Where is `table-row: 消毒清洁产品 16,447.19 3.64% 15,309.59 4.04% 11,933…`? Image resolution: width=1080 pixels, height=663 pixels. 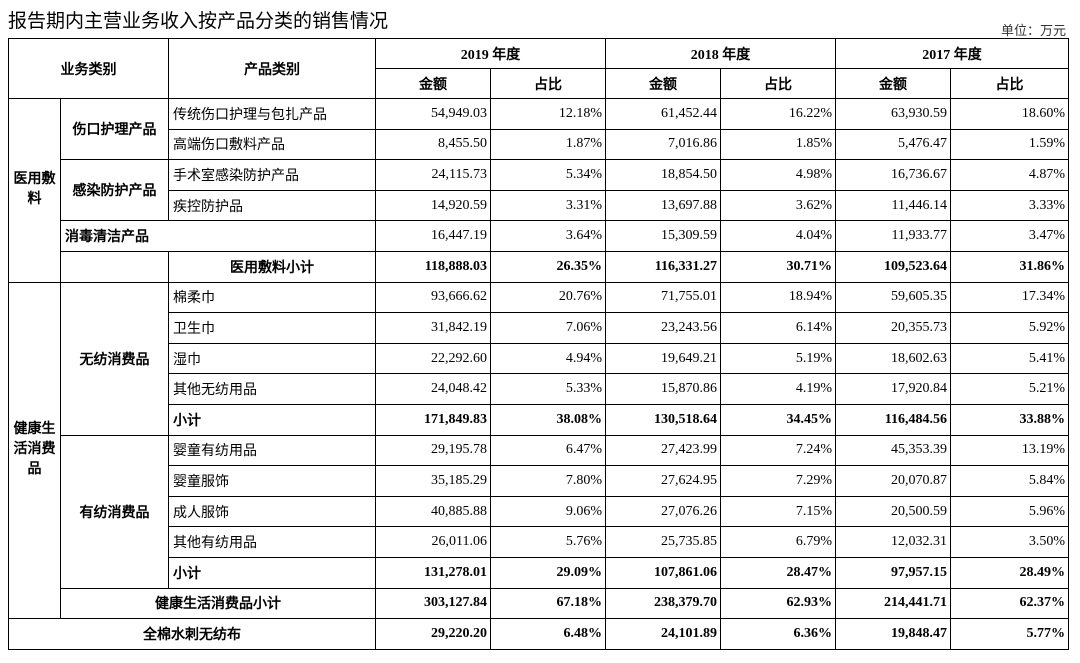
table-row: 消毒清洁产品 16,447.19 3.64% 15,309.59 4.04% 11,933… is located at coordinates (539, 236).